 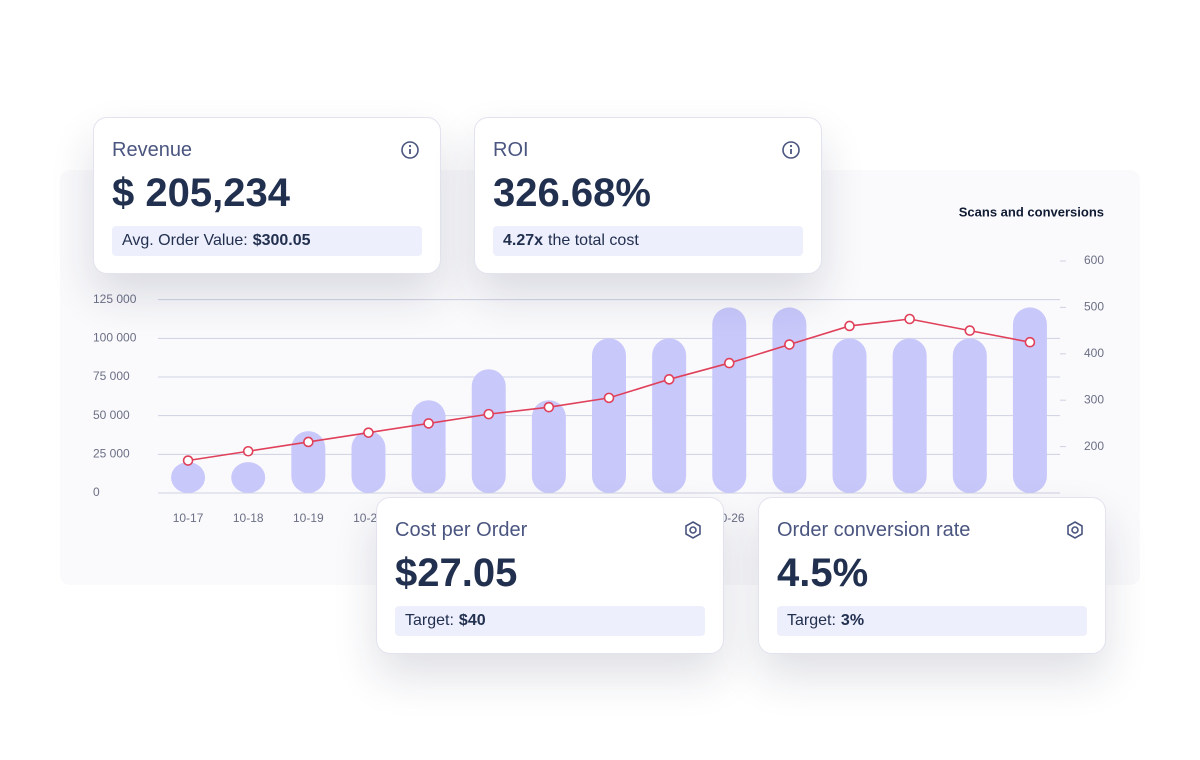 What do you see at coordinates (115, 299) in the screenshot?
I see `y-tick-label: 125 000` at bounding box center [115, 299].